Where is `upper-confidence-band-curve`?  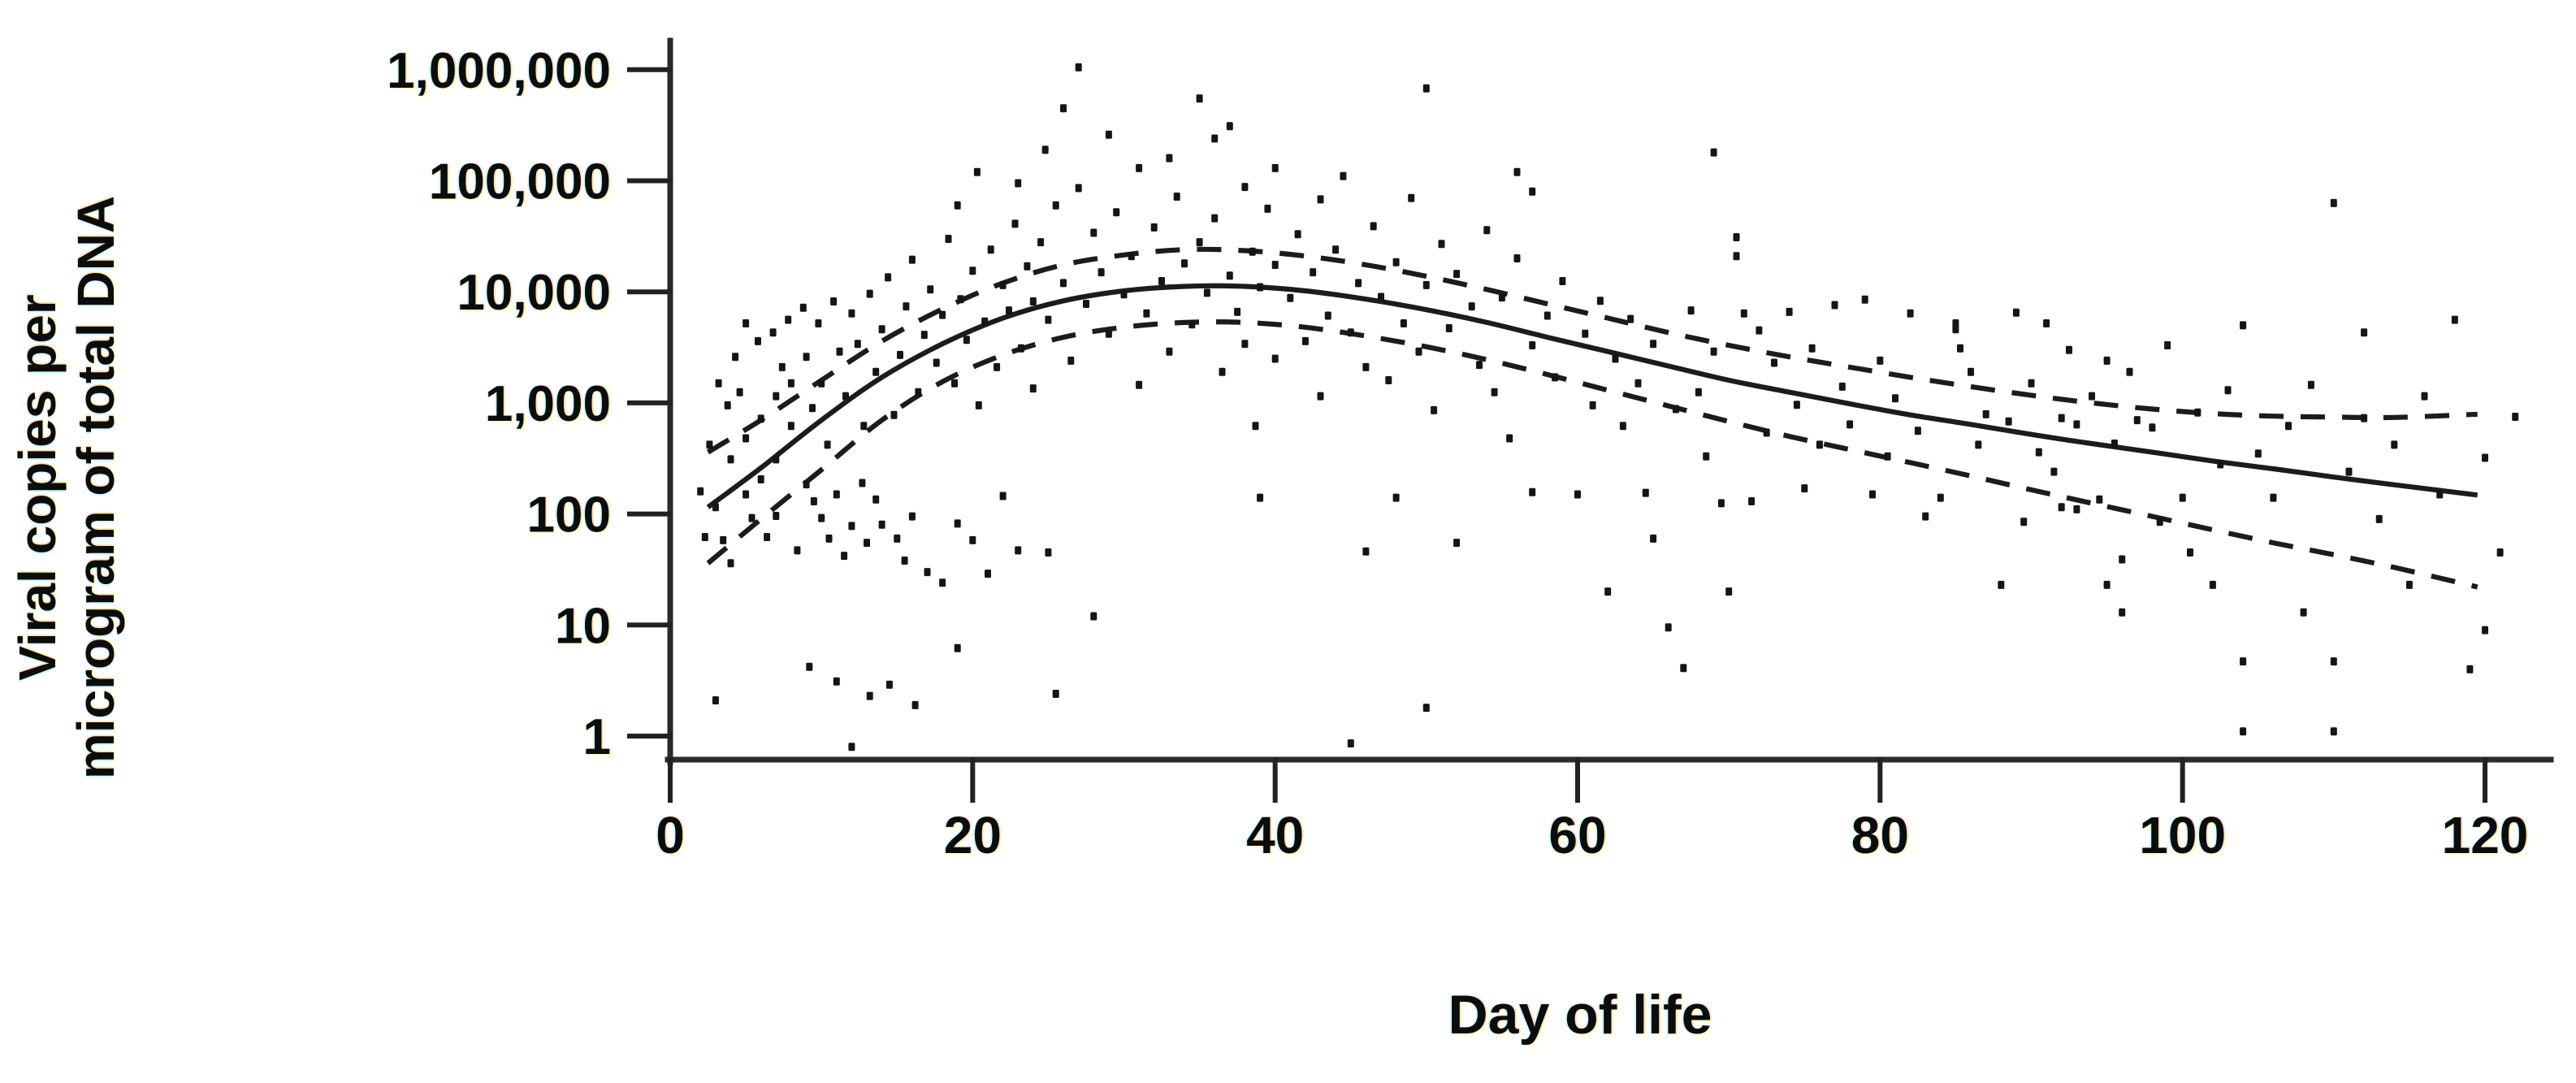 upper-confidence-band-curve is located at coordinates (1592, 350).